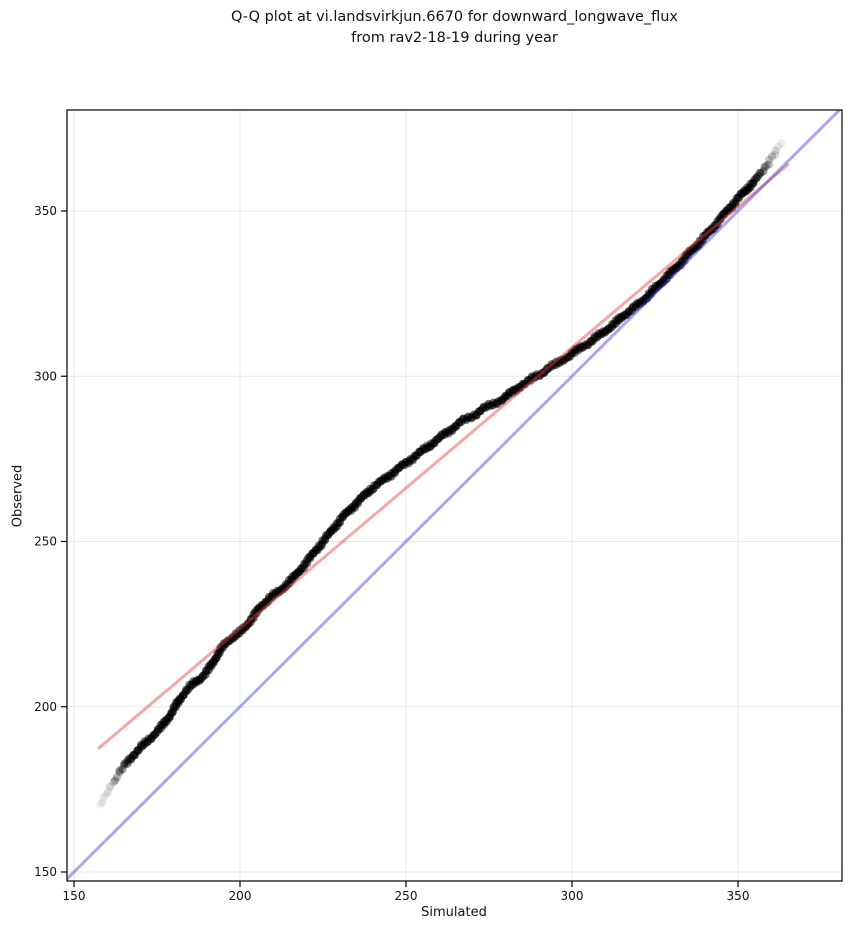 The height and width of the screenshot is (934, 851). I want to click on chart-title-line-2: from rav2-18-19 during year, so click(454, 38).